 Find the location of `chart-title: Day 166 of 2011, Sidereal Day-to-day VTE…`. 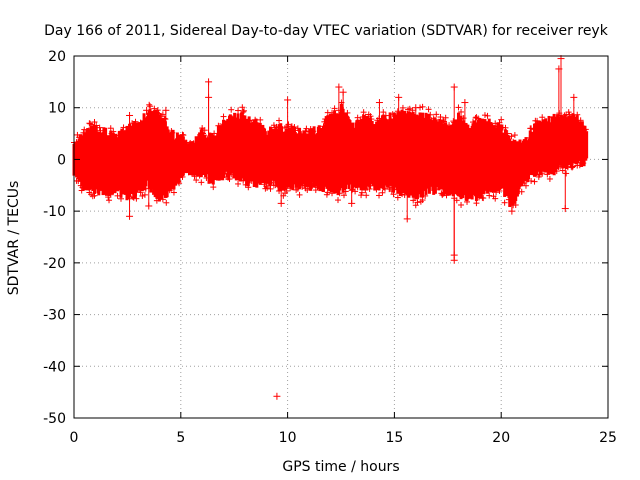

chart-title: Day 166 of 2011, Sidereal Day-to-day VTE… is located at coordinates (326, 31).